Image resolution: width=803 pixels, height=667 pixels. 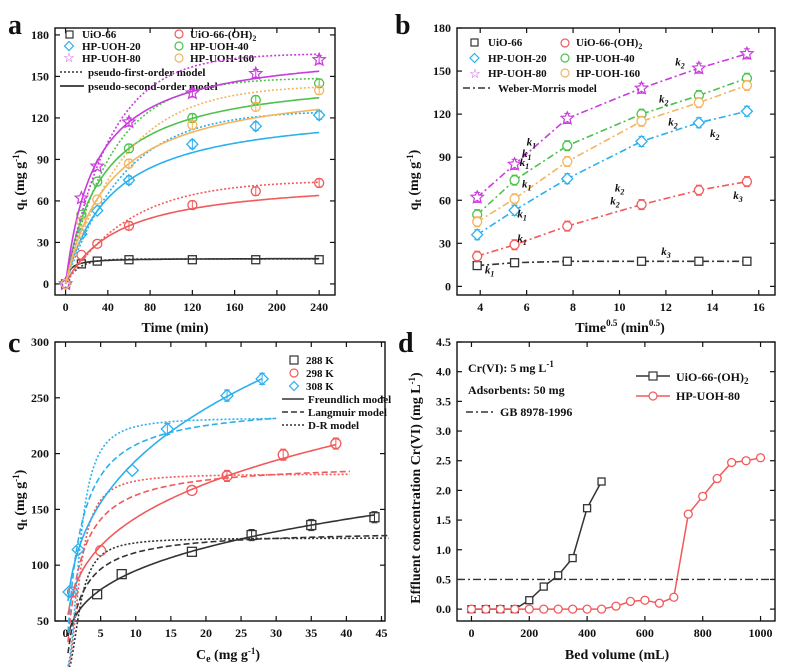 I want to click on y-tick-label: 4.0, so click(x=443, y=372).